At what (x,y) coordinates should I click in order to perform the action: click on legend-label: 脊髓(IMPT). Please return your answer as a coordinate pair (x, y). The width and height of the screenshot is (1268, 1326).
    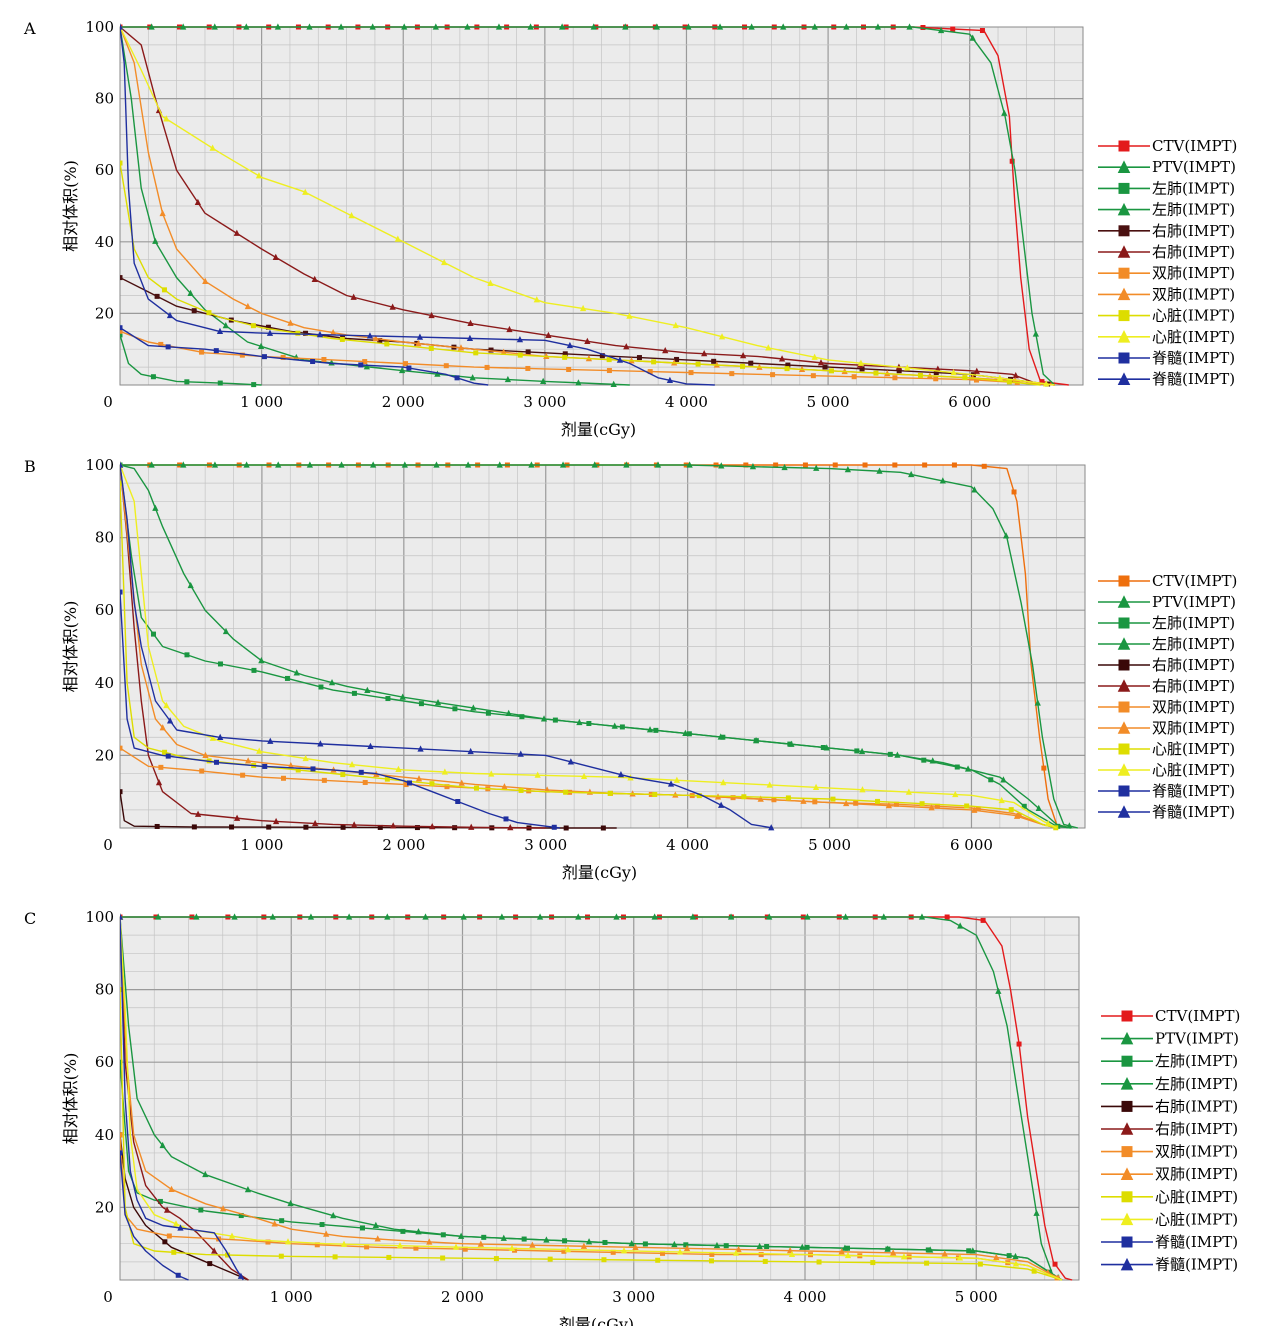
    Looking at the image, I should click on (1193, 791).